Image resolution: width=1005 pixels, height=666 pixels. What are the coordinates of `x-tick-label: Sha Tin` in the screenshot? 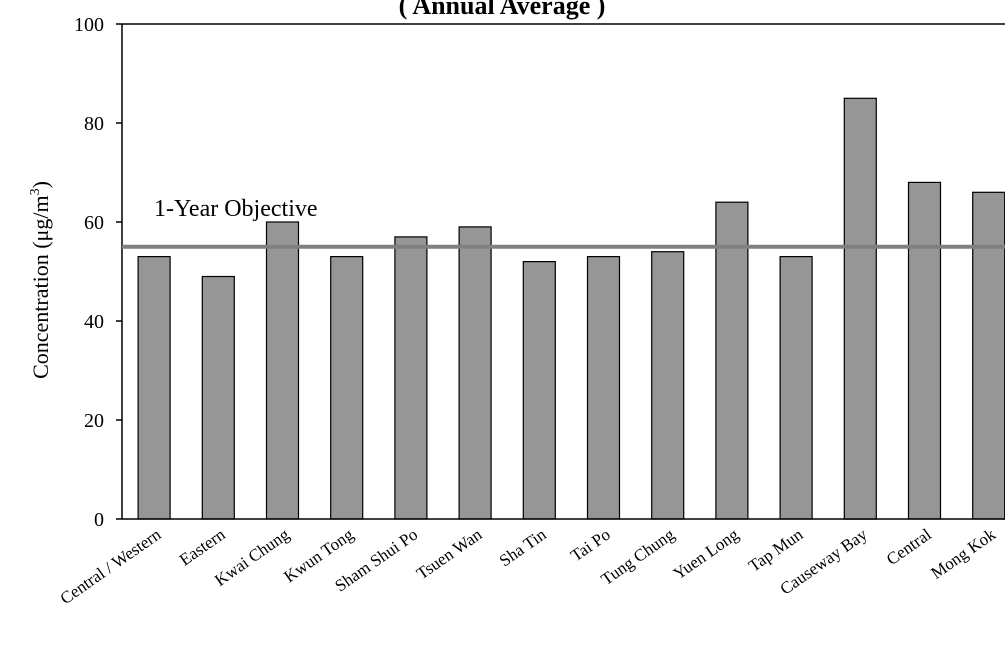 It's located at (523, 547).